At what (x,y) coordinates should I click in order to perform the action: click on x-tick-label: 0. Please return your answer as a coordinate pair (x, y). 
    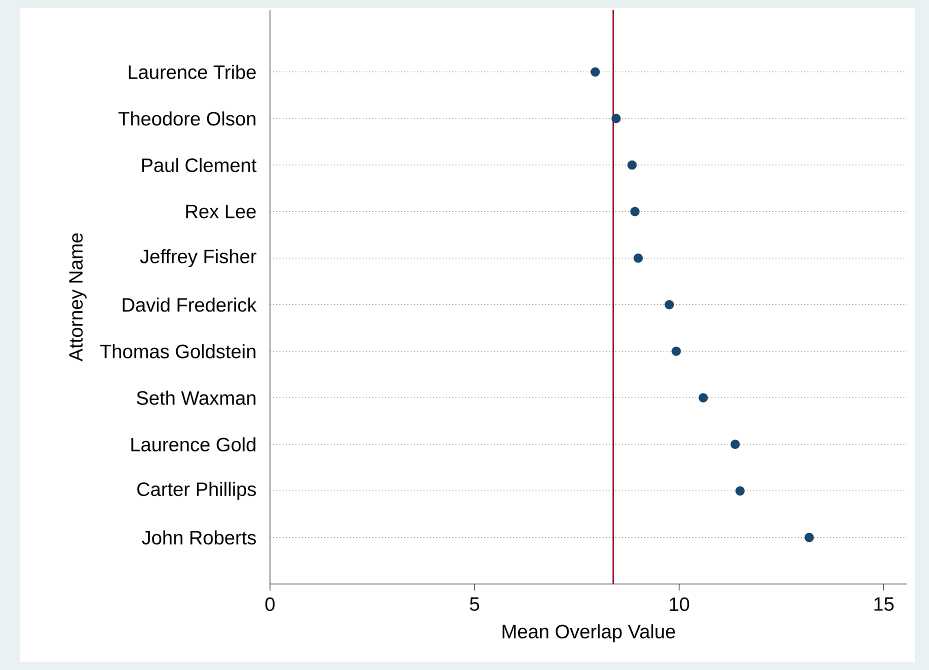
    Looking at the image, I should click on (270, 604).